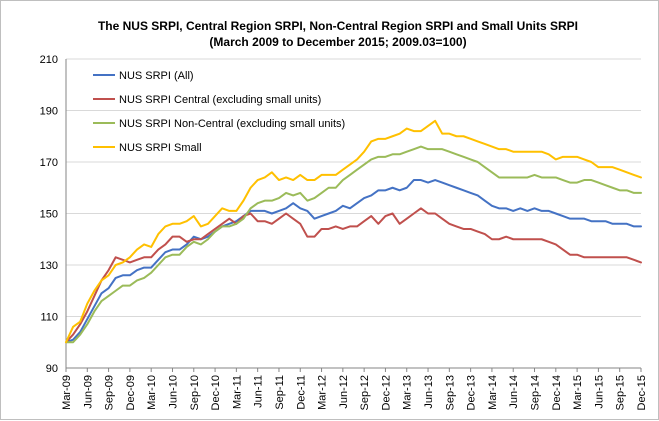 This screenshot has width=659, height=421. Describe the element at coordinates (49, 60) in the screenshot. I see `y-tick-label: 210` at that location.